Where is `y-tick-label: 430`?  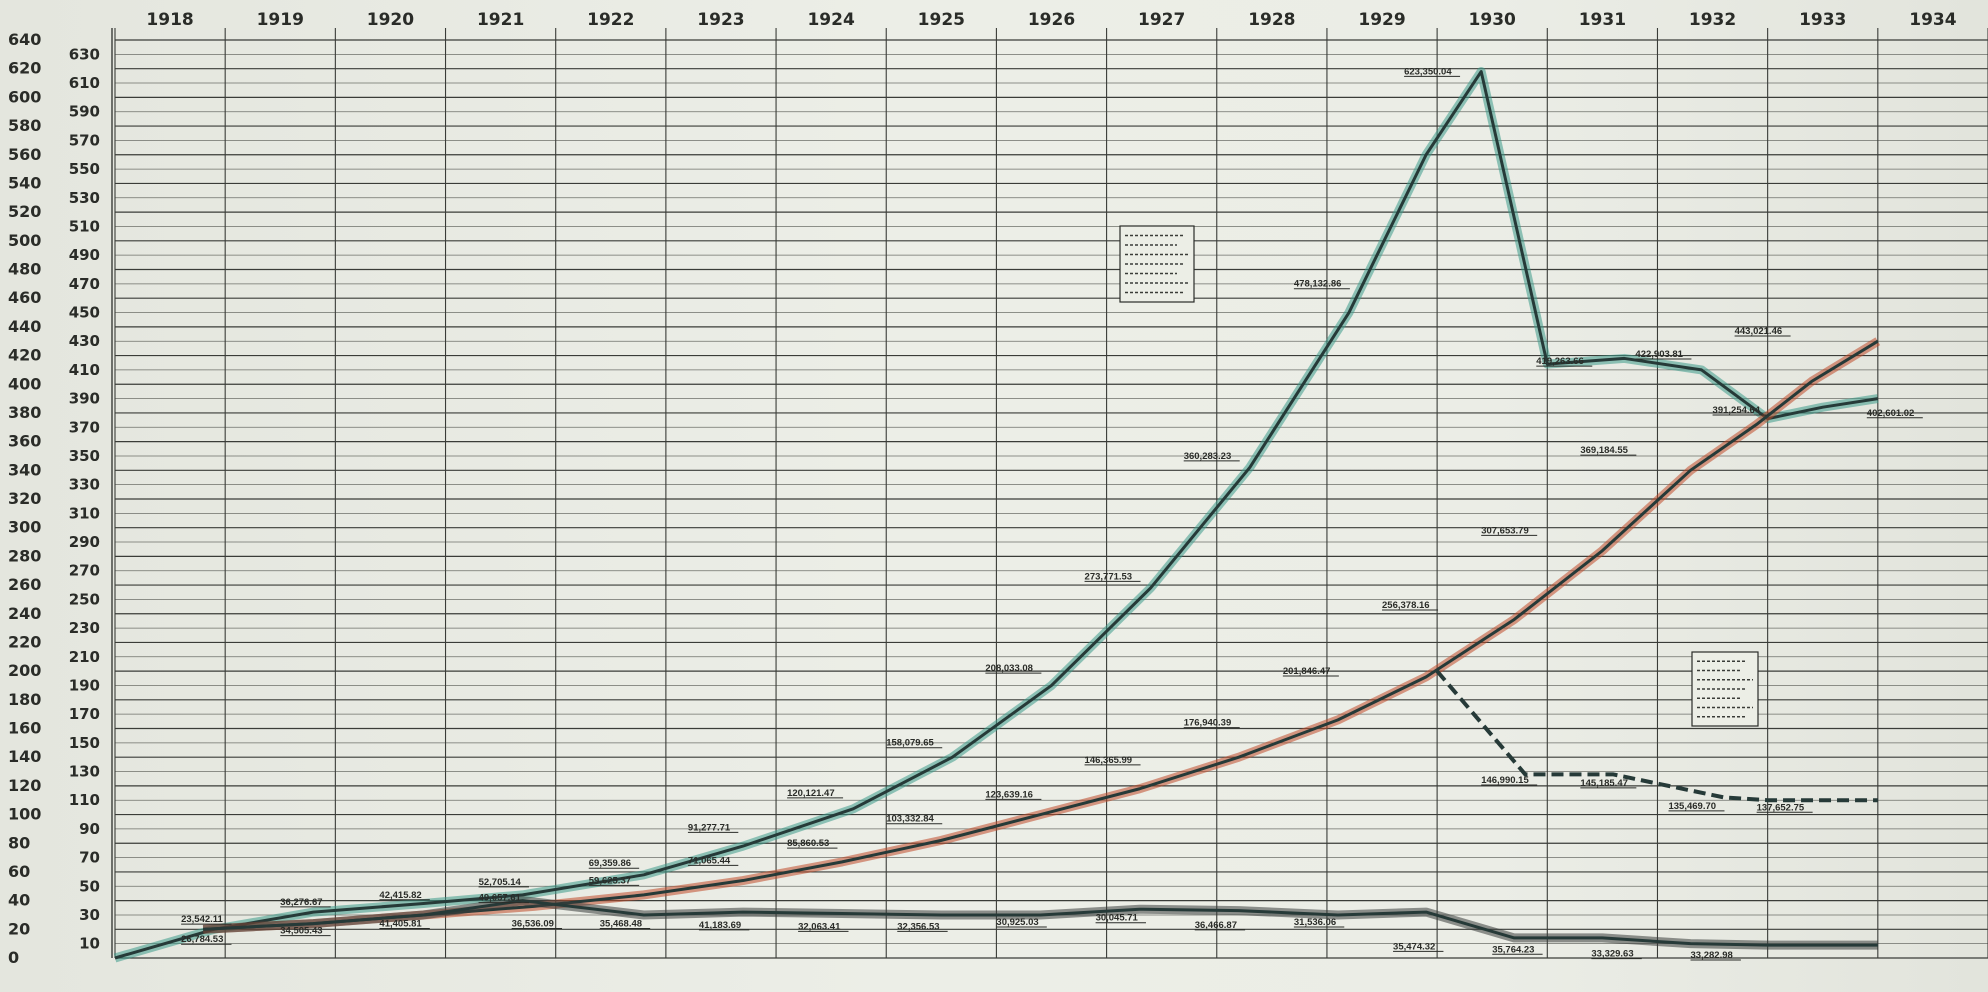
y-tick-label: 430 is located at coordinates (84, 341).